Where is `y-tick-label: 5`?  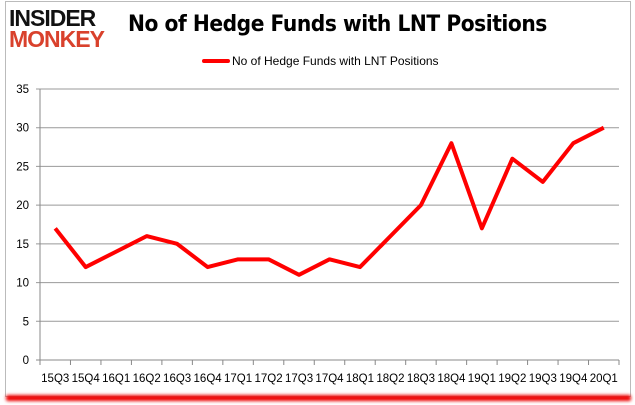 y-tick-label: 5 is located at coordinates (26, 322).